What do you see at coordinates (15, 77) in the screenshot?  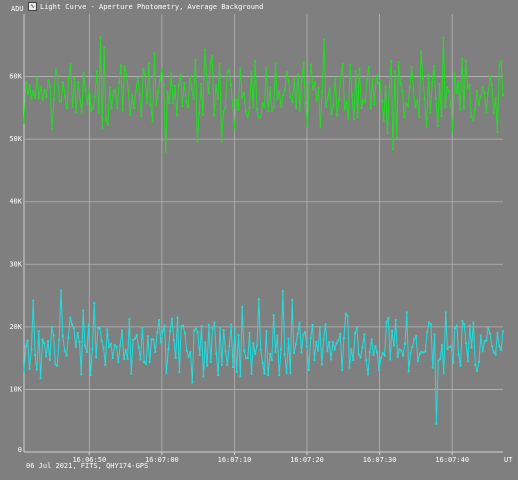 I see `y-tick-label: 60K` at bounding box center [15, 77].